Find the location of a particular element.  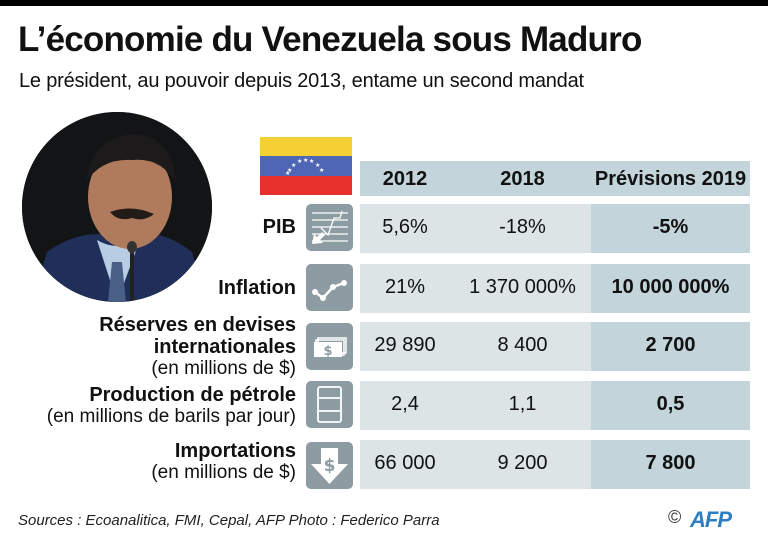

cell-pib-2012: 5,6% is located at coordinates (405, 227).